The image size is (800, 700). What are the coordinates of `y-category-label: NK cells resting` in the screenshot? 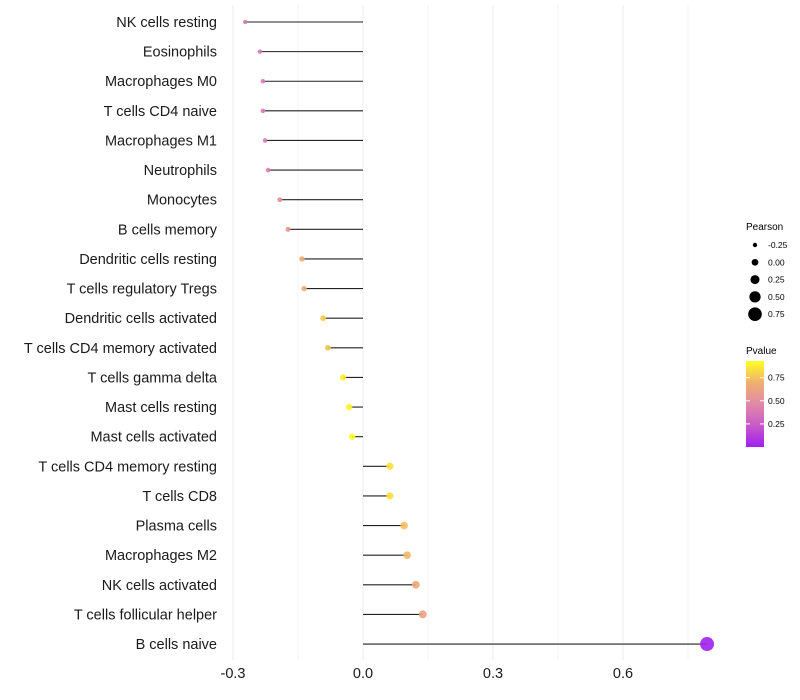 It's located at (166, 23).